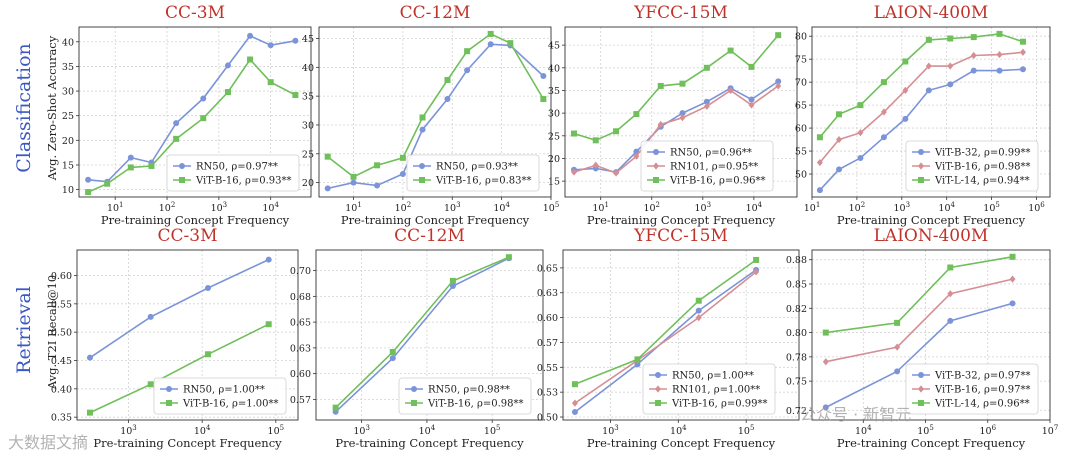  What do you see at coordinates (796, 260) in the screenshot?
I see `y-tick-label: 0.88` at bounding box center [796, 260].